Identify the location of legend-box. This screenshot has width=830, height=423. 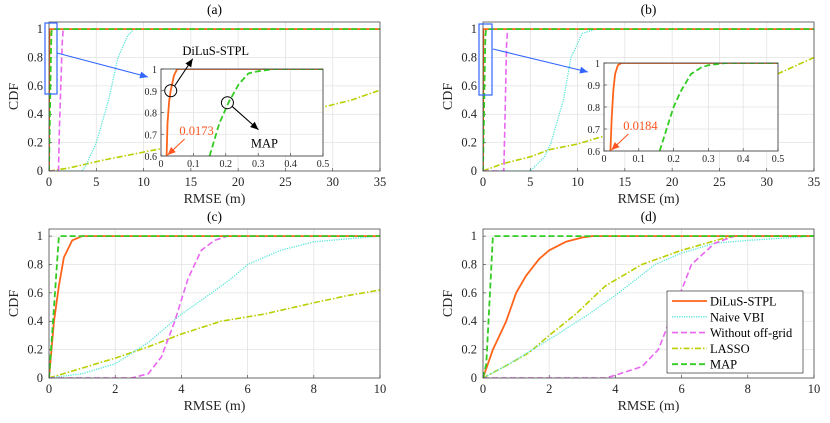
(735, 332).